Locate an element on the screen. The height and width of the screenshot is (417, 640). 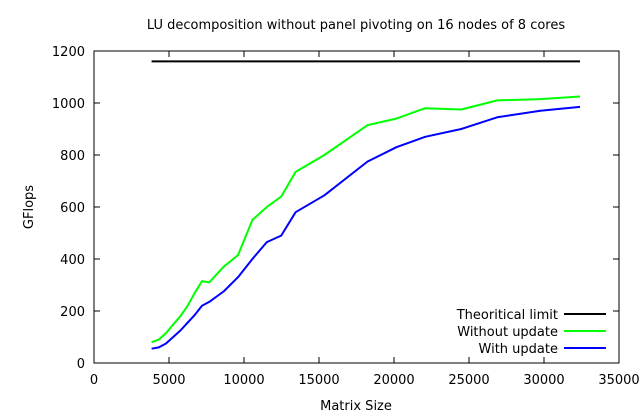
legend-label-1: Theoritical limit is located at coordinates (507, 315).